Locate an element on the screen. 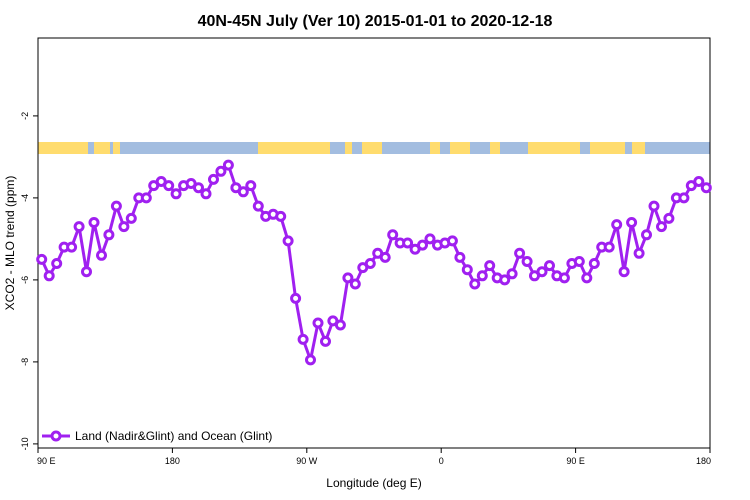 The image size is (750, 500). y-tick-label: -6 is located at coordinates (25, 280).